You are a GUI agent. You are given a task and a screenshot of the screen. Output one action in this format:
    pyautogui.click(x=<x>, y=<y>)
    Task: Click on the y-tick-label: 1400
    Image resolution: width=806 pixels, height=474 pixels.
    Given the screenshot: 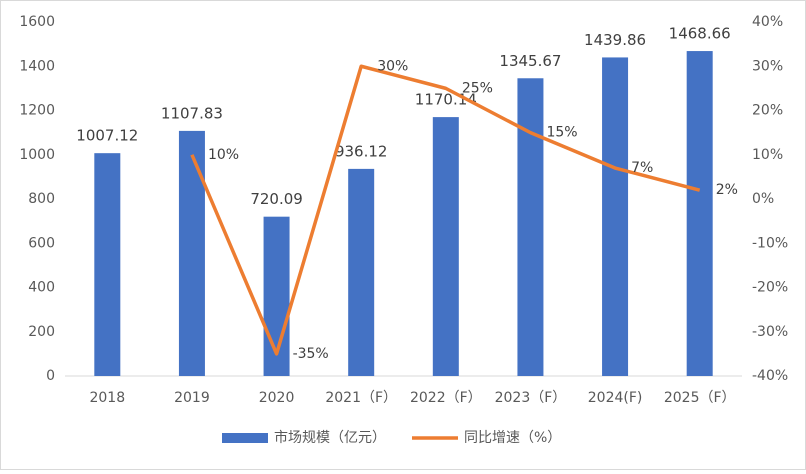 What is the action you would take?
    pyautogui.click(x=37, y=66)
    